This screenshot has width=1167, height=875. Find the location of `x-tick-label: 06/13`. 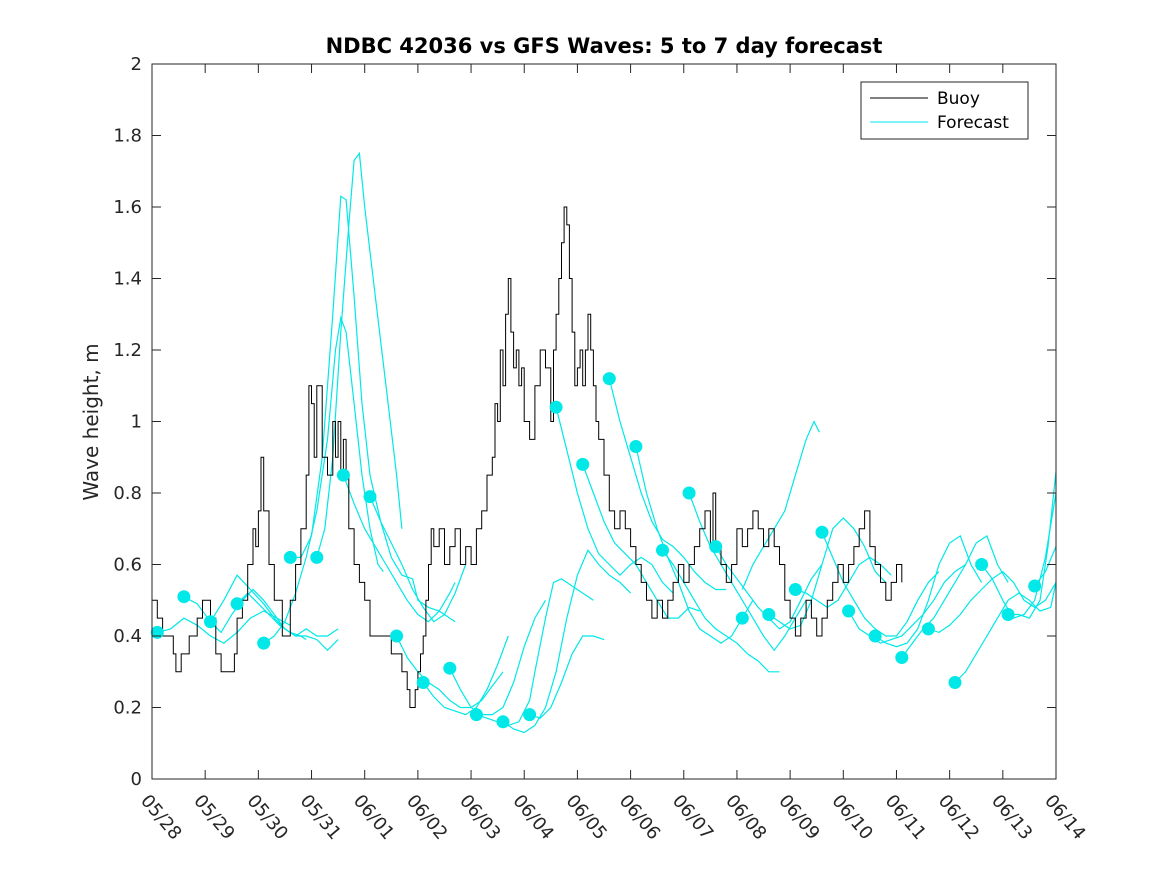

x-tick-label: 06/13 is located at coordinates (1011, 817).